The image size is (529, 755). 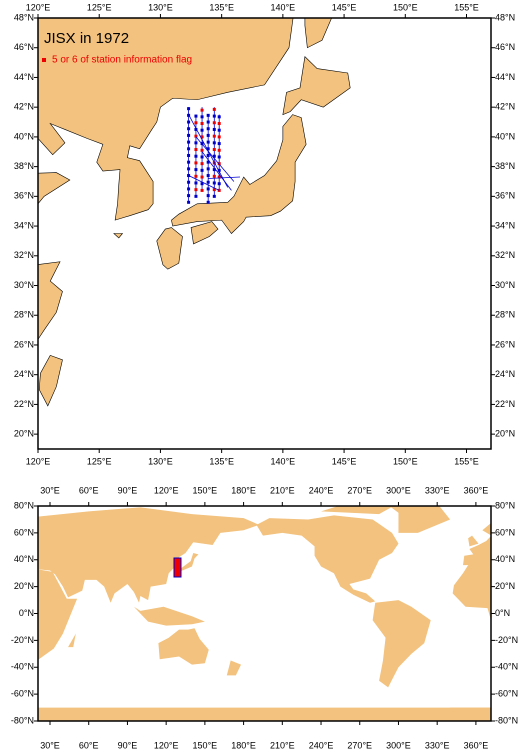 What do you see at coordinates (505, 374) in the screenshot?
I see `lat-label-right: 24°N` at bounding box center [505, 374].